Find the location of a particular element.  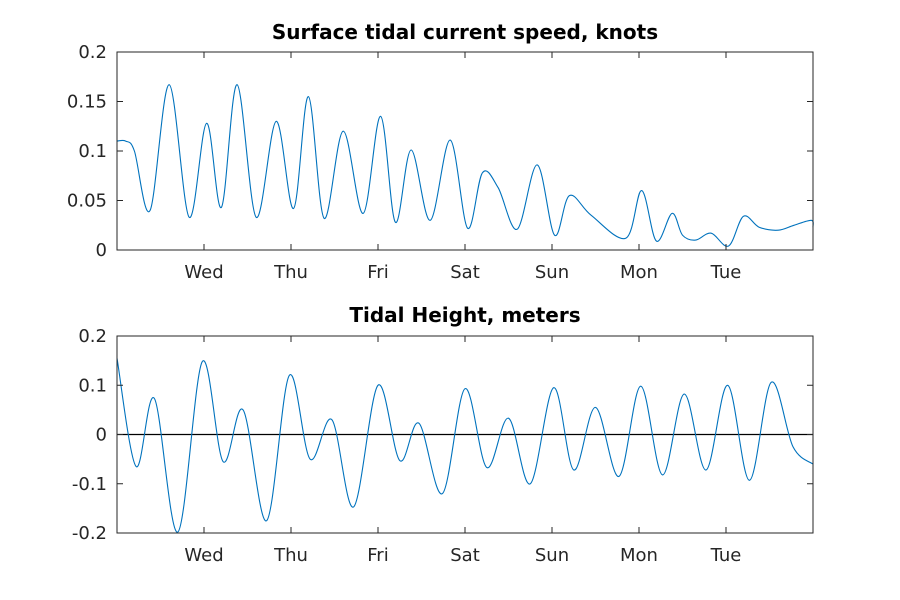

y-tick-label: -0.1 is located at coordinates (89, 484).